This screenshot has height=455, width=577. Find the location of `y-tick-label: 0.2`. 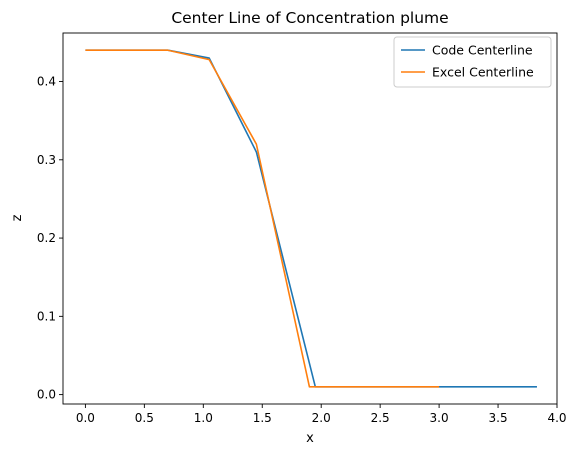

y-tick-label: 0.2 is located at coordinates (46, 238).